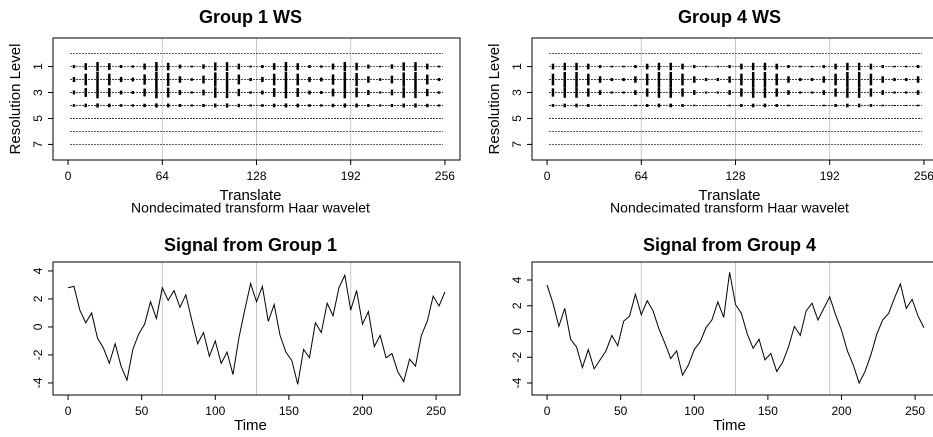 The image size is (933, 437). I want to click on chart-title: Signal from Group 1, so click(250, 245).